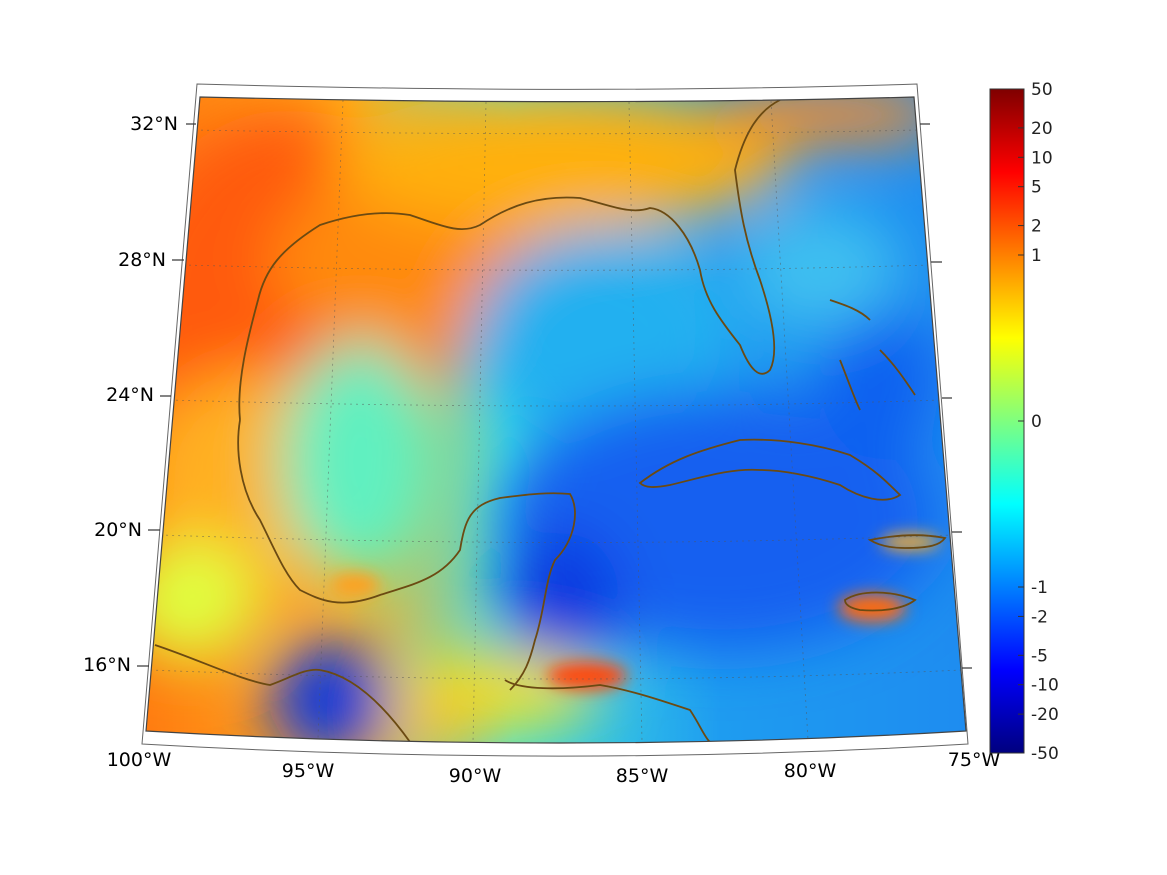 The width and height of the screenshot is (1167, 875). Describe the element at coordinates (642, 776) in the screenshot. I see `lon-label: 85°W` at that location.